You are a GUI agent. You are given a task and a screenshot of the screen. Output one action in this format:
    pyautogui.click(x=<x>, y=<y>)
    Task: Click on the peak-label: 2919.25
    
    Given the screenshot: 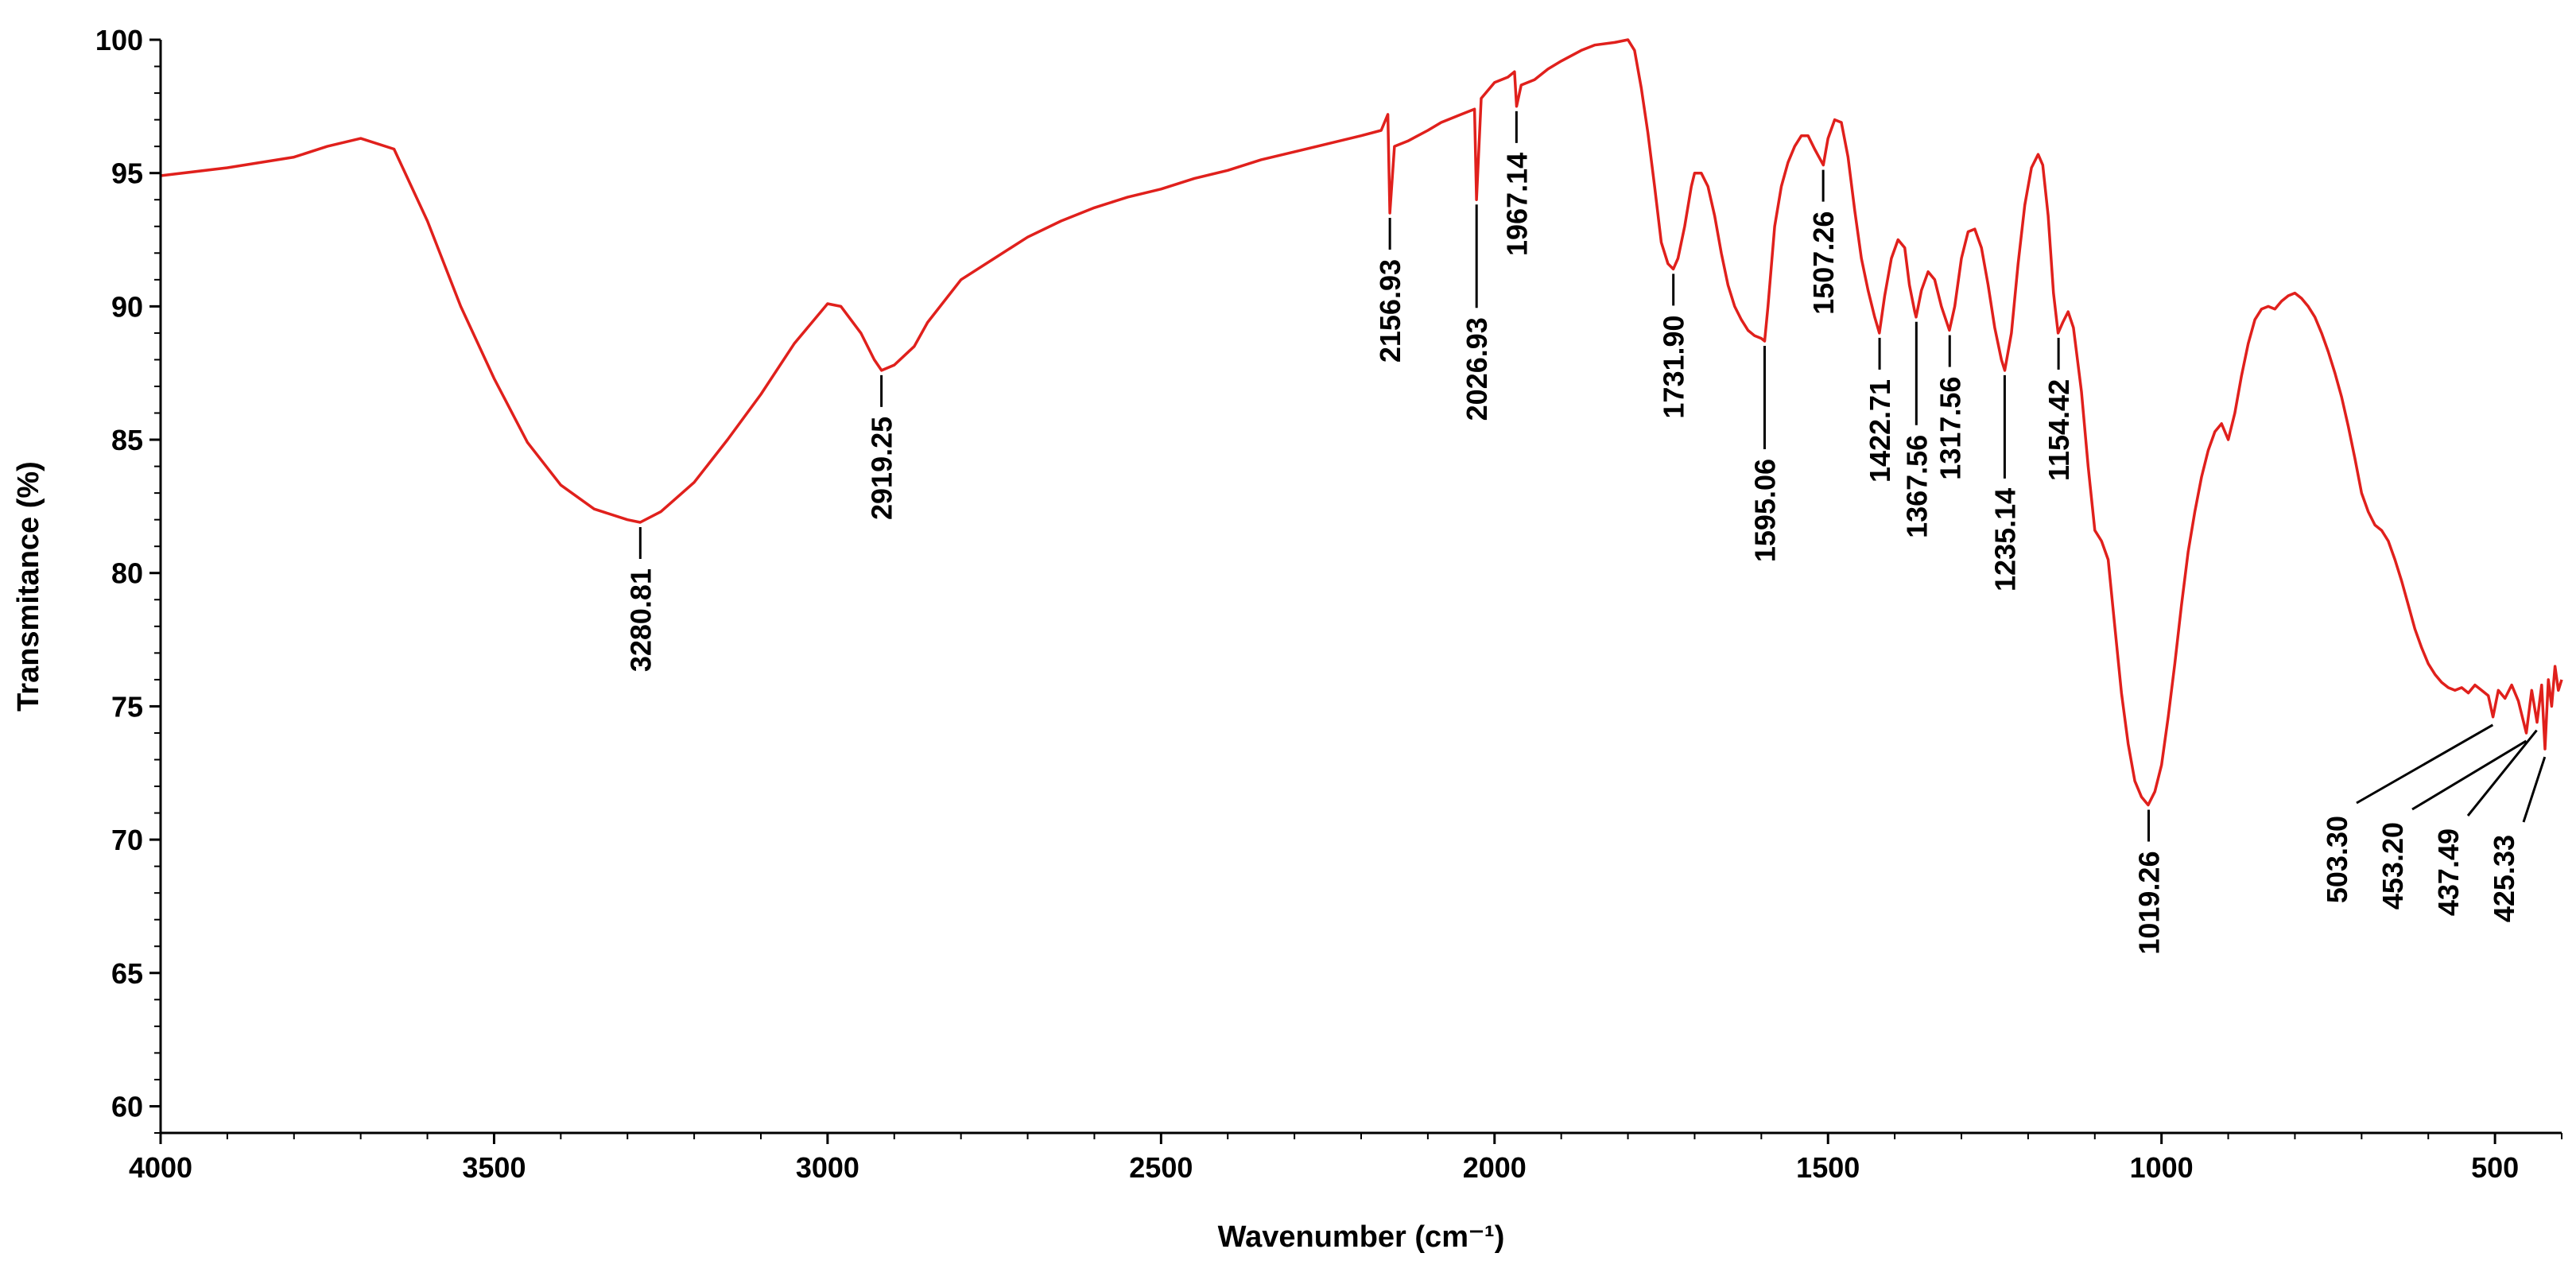 What is the action you would take?
    pyautogui.click(x=882, y=468)
    